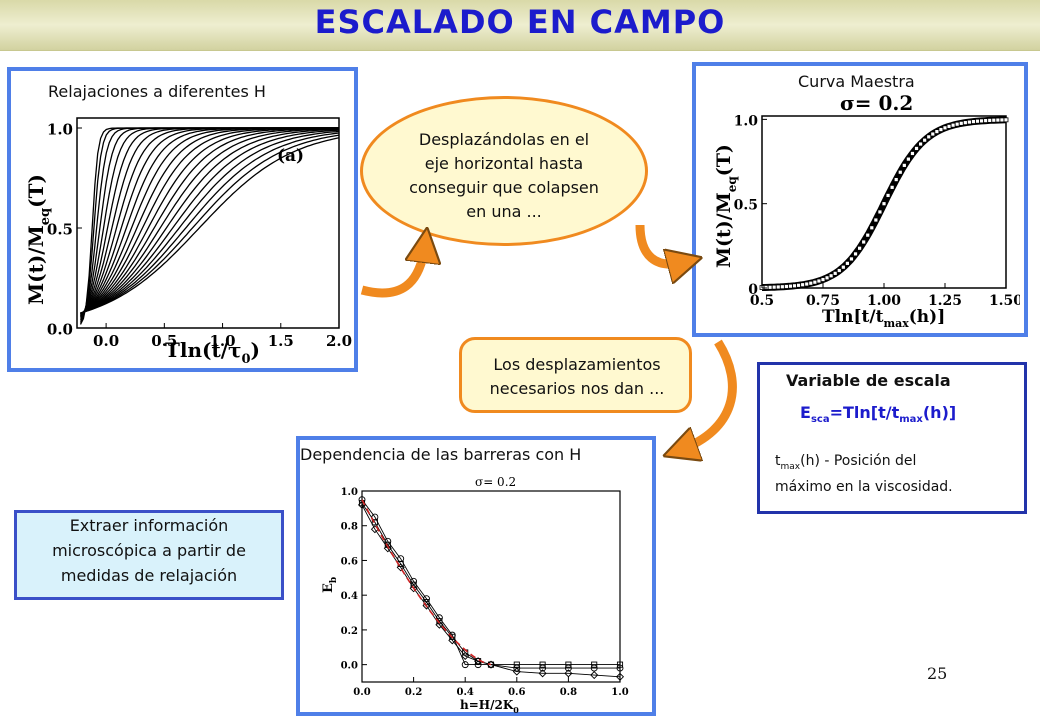 This screenshot has height=720, width=1040. I want to click on master-ytick-1: 0.5, so click(746, 206).